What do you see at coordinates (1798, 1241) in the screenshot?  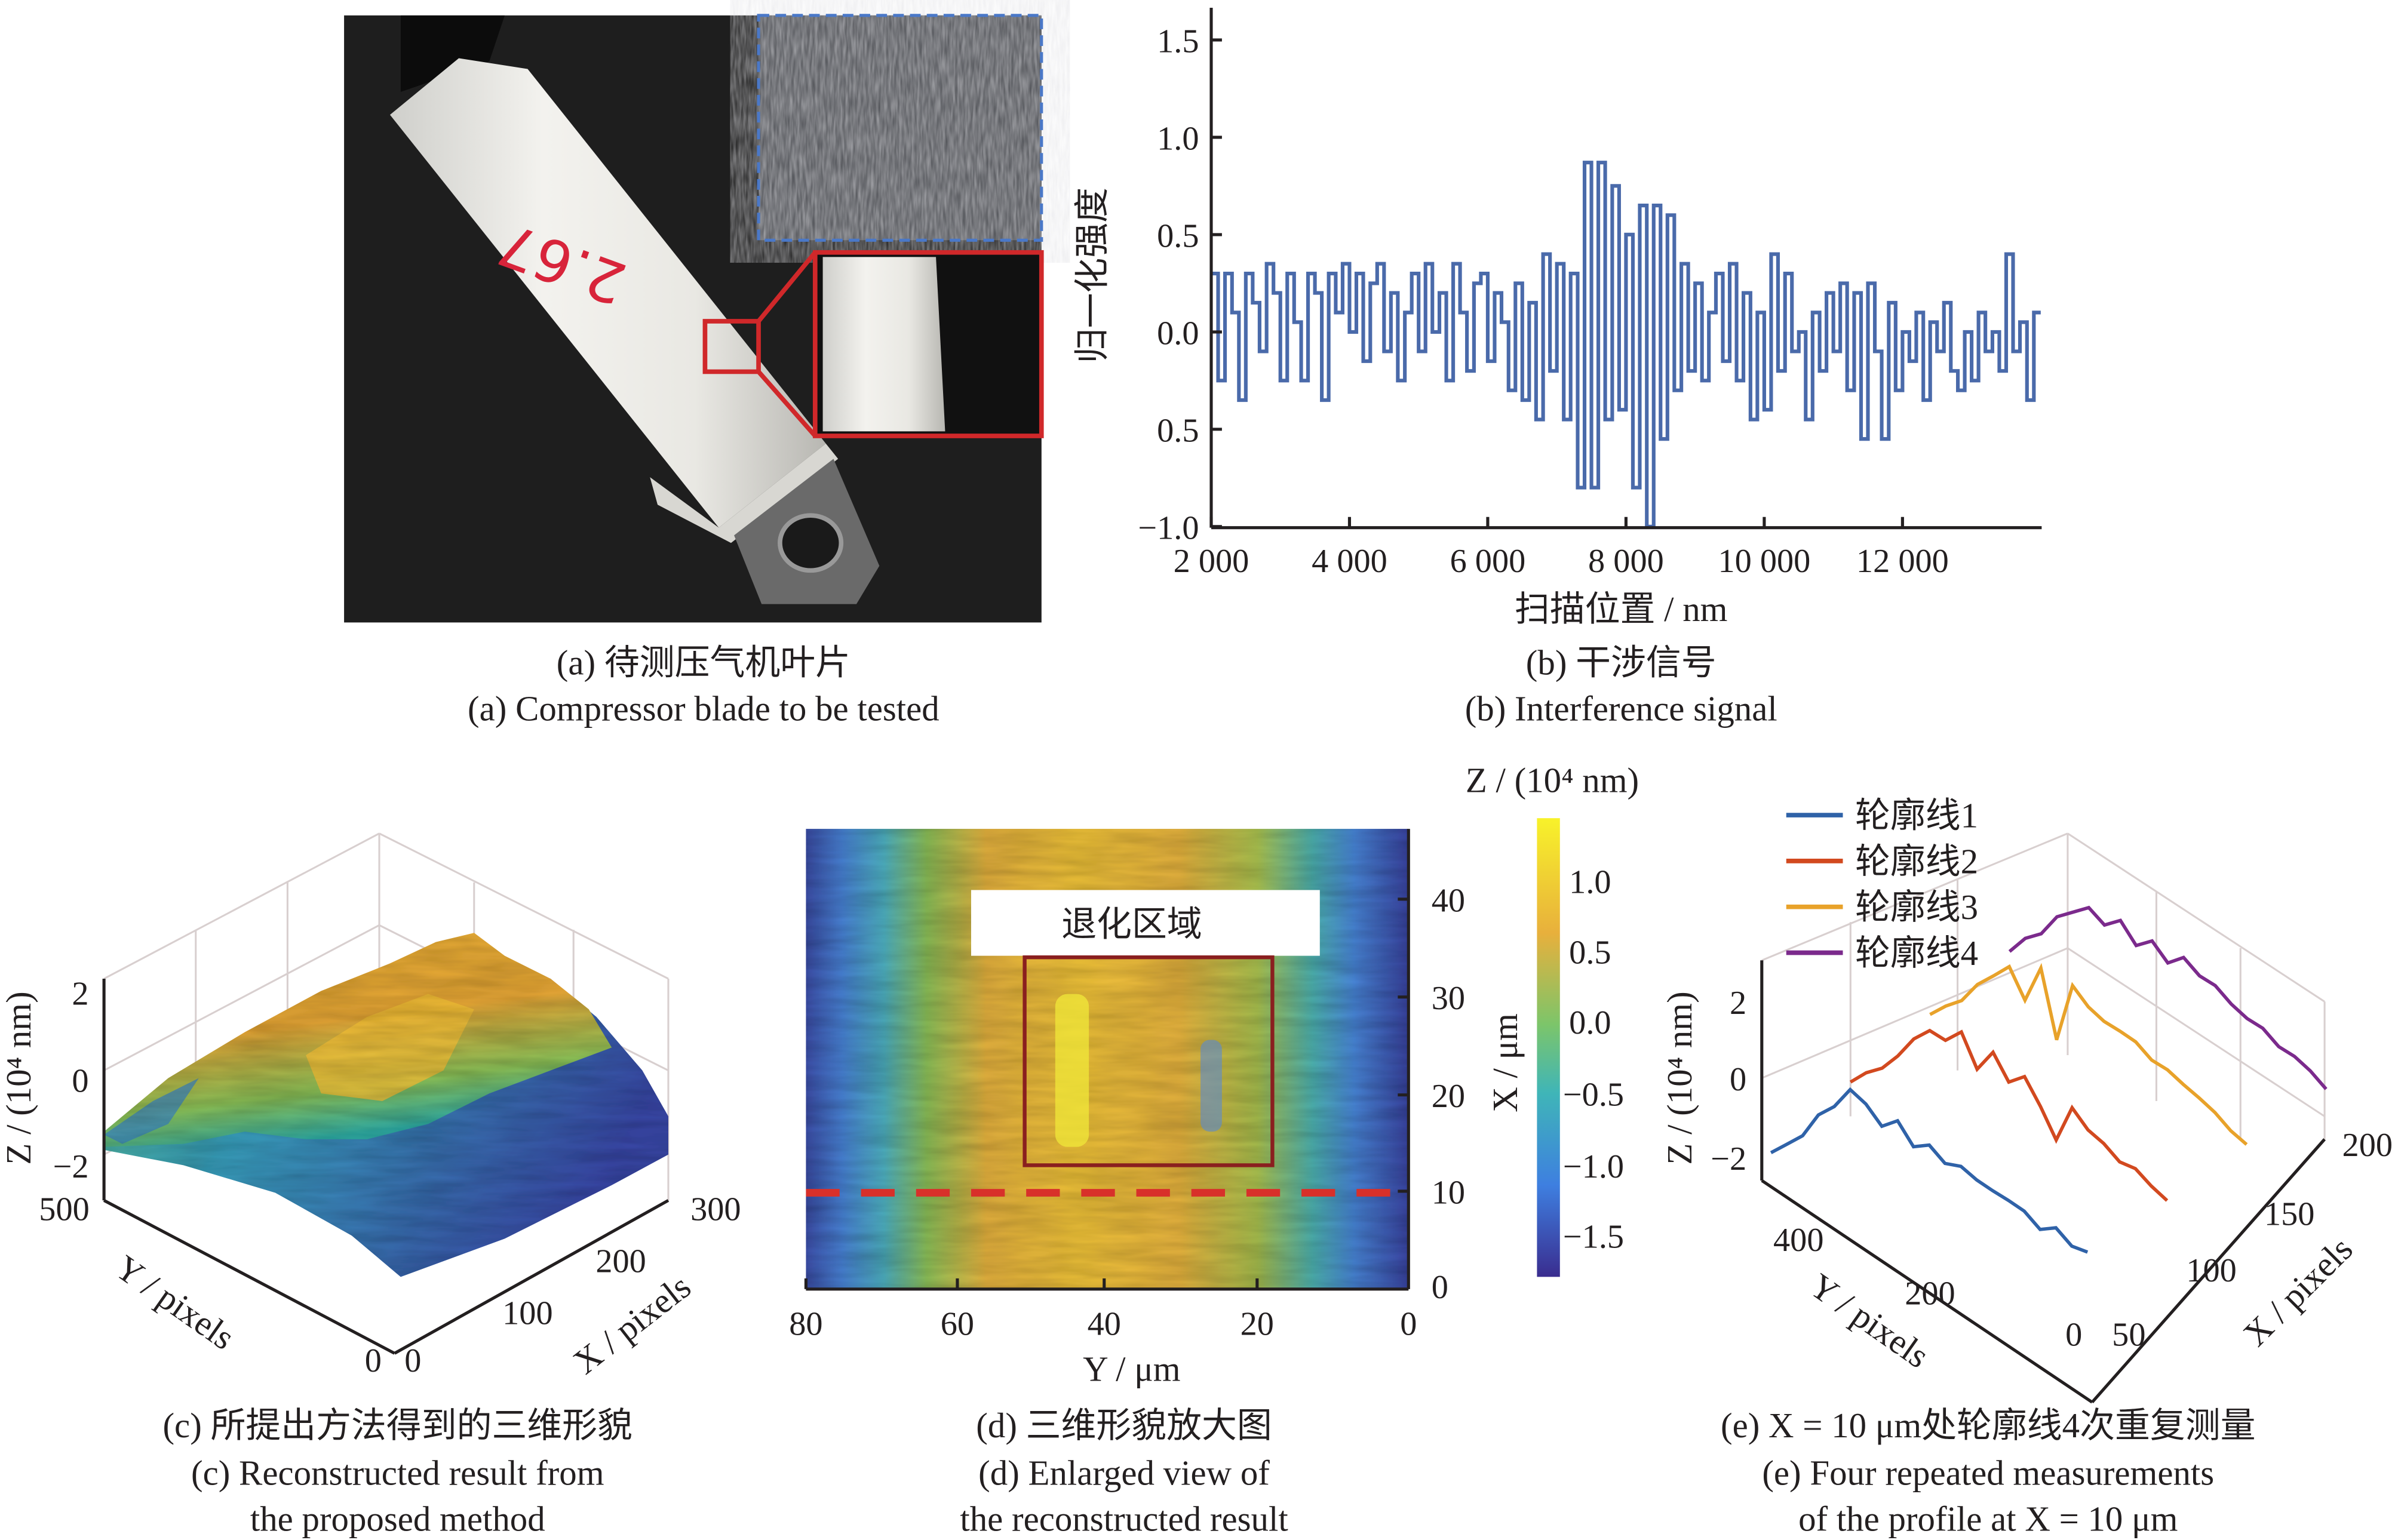 I see `y-tick: 400` at bounding box center [1798, 1241].